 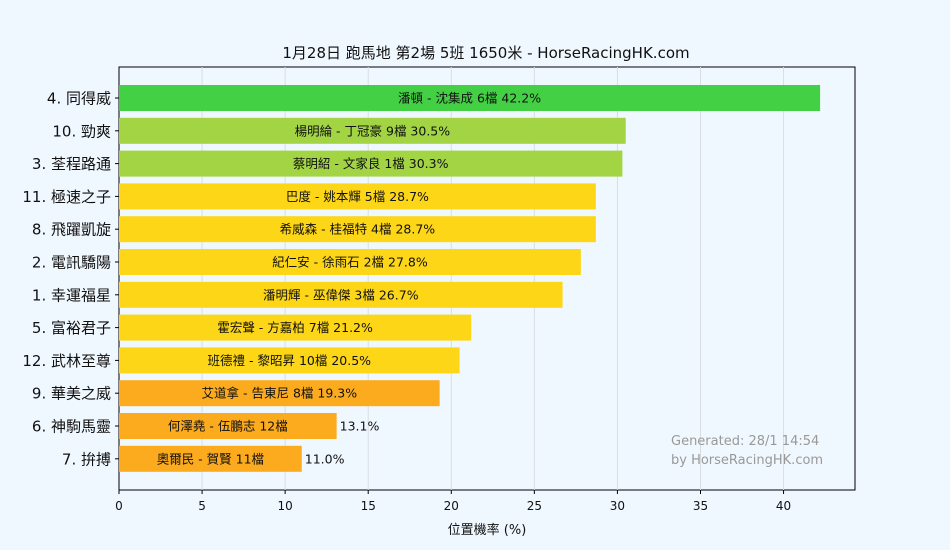 I want to click on watermark-line-1: Generated: 28/1 14:54, so click(x=745, y=441).